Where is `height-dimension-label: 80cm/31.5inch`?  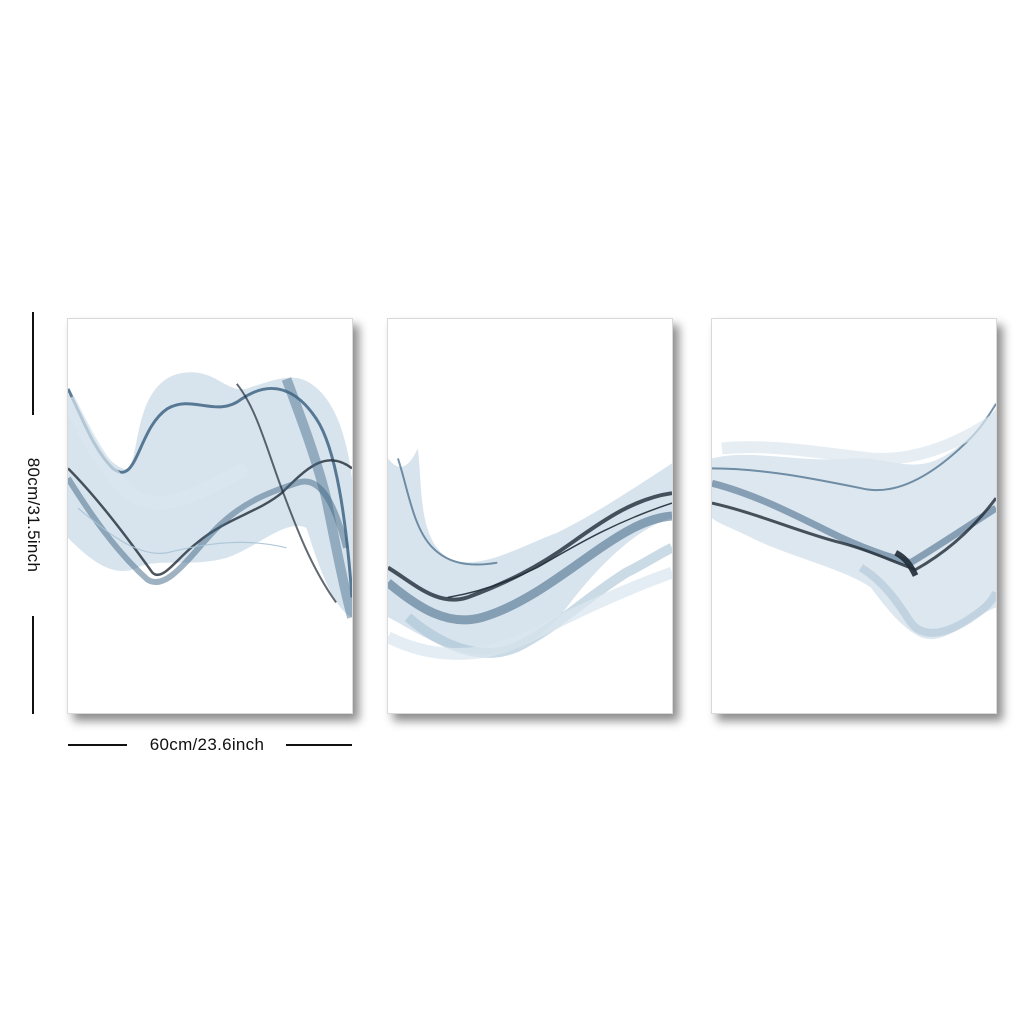
height-dimension-label: 80cm/31.5inch is located at coordinates (33, 515).